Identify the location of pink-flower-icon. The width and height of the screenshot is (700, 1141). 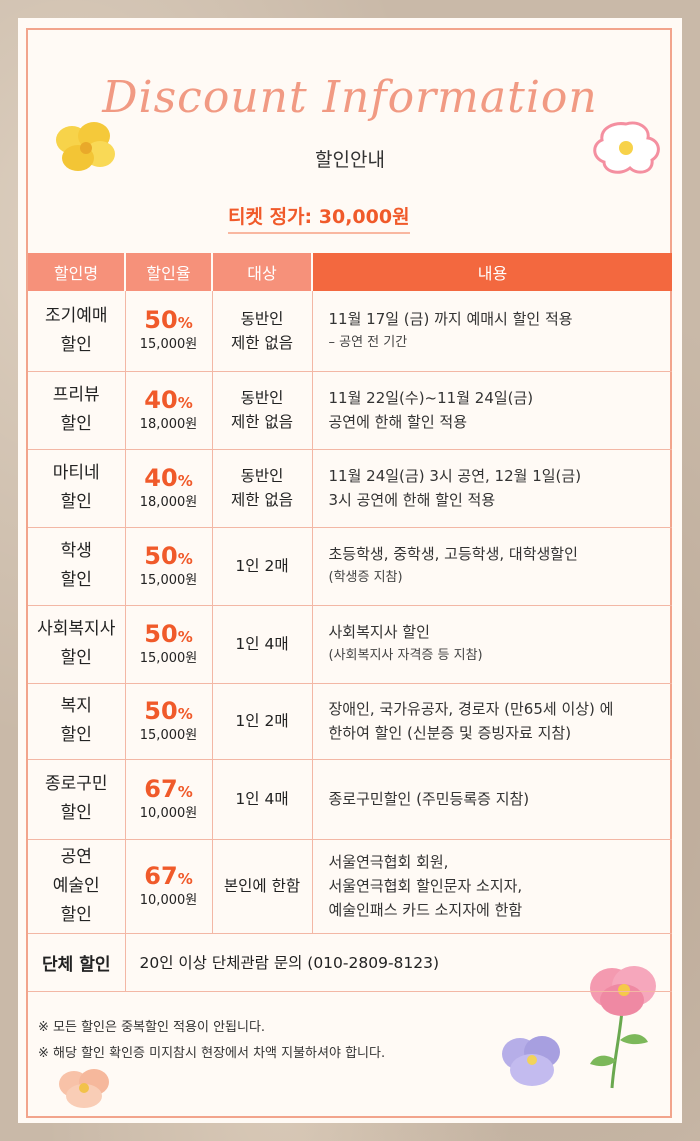
(626, 147).